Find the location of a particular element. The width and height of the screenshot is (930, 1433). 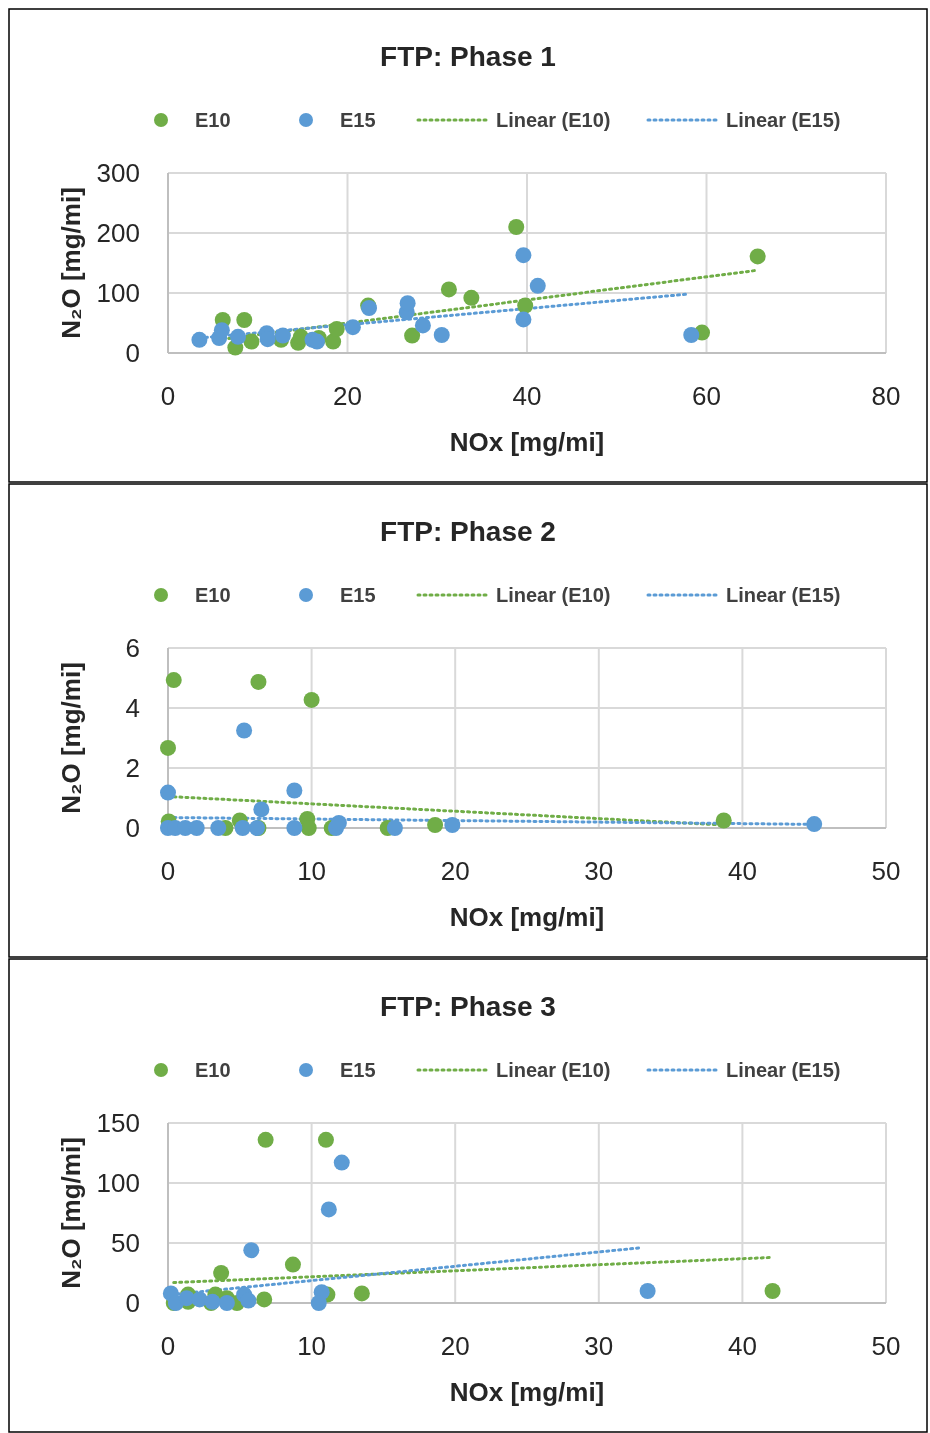

y-tick-label: 50 is located at coordinates (125, 1243).